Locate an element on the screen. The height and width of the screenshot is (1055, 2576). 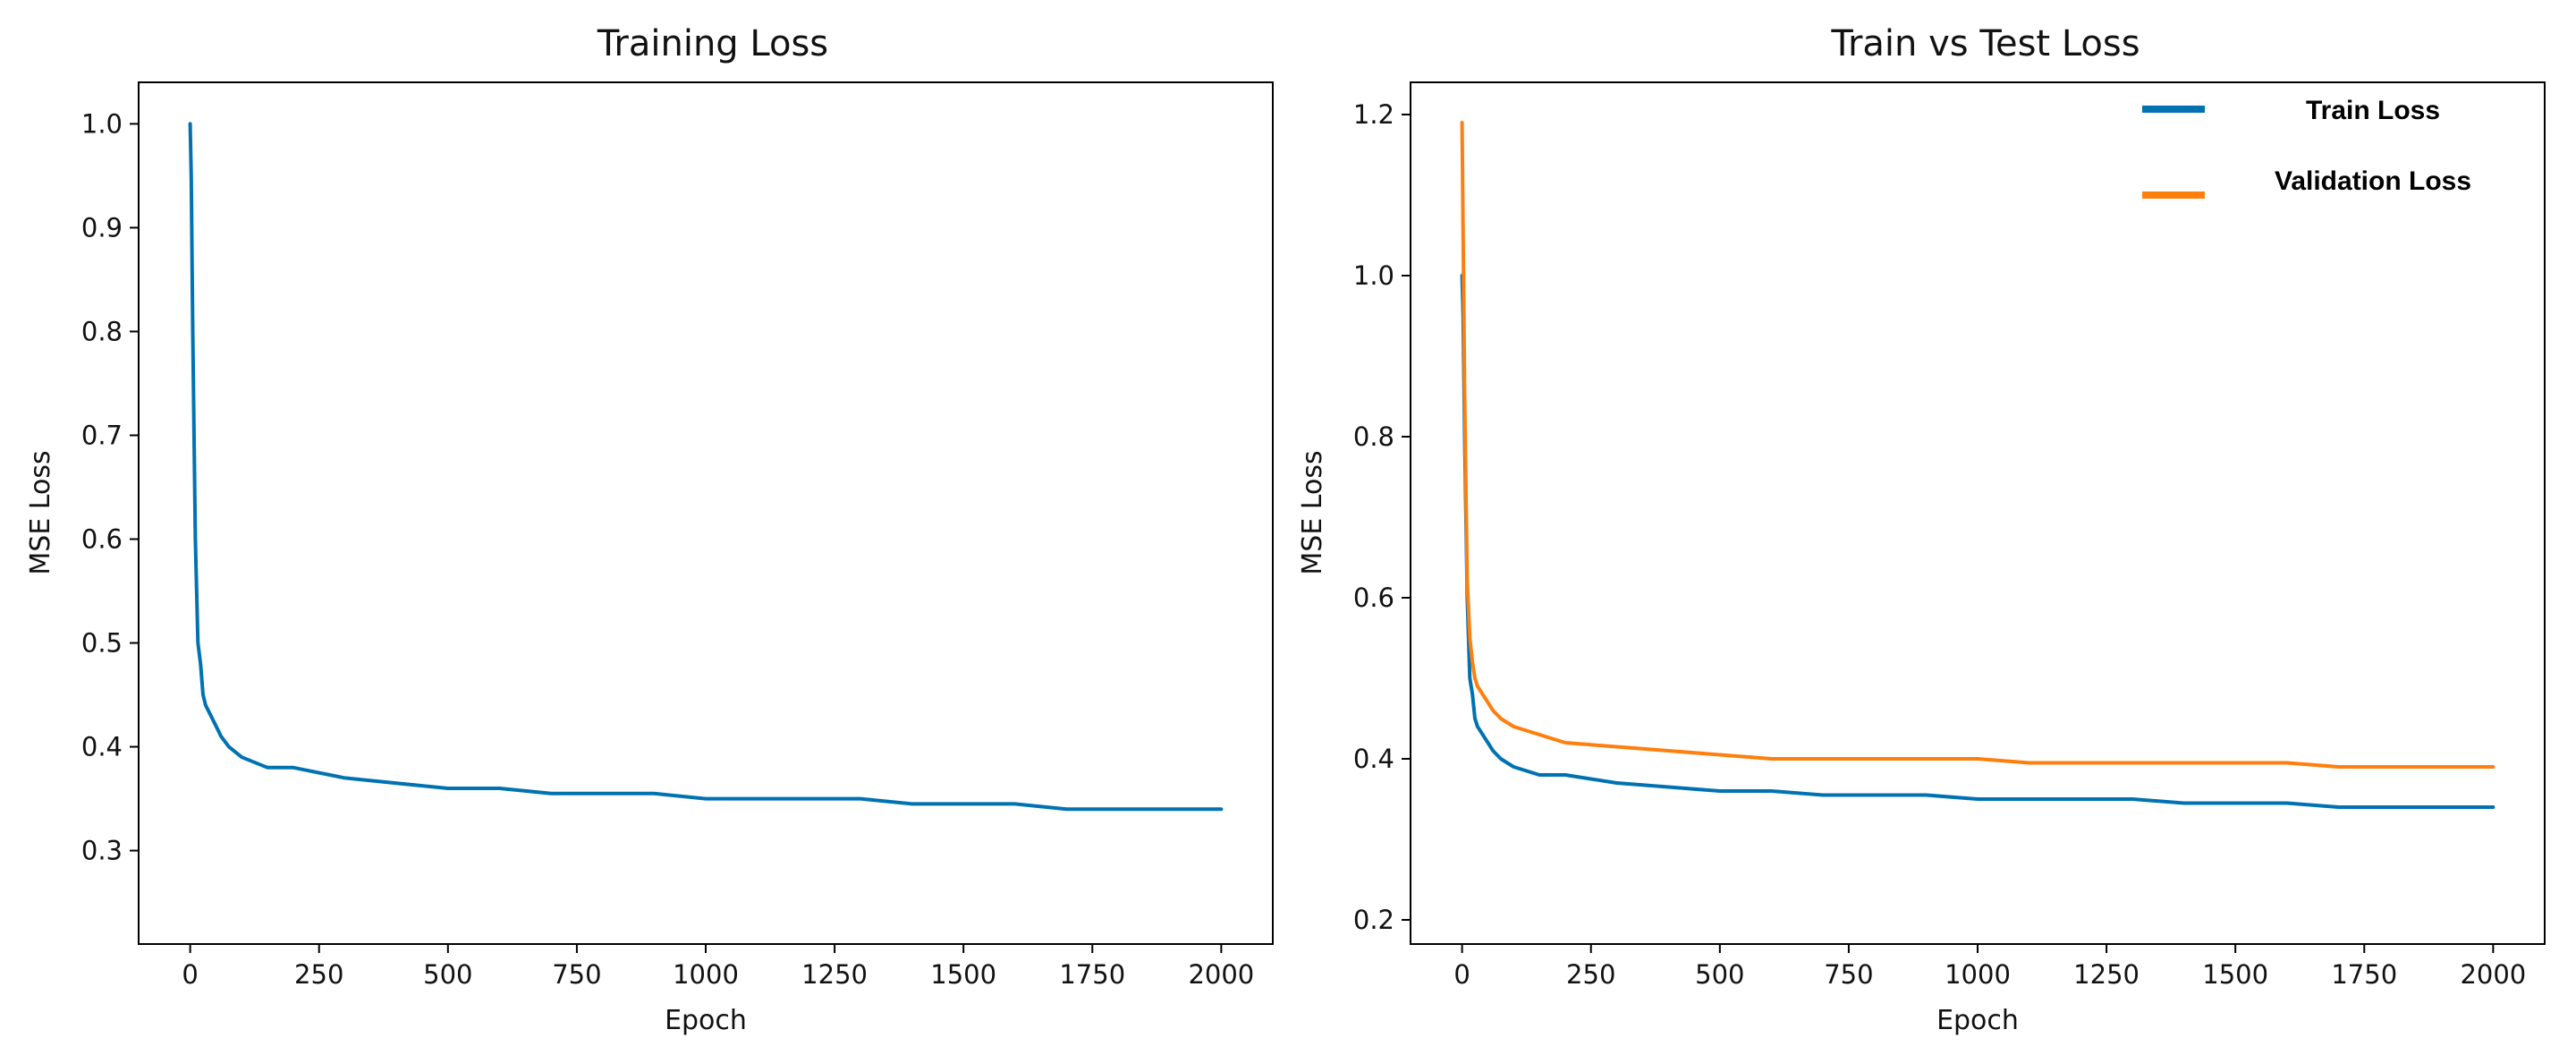
y-tick-label: 1.2 is located at coordinates (1373, 114).